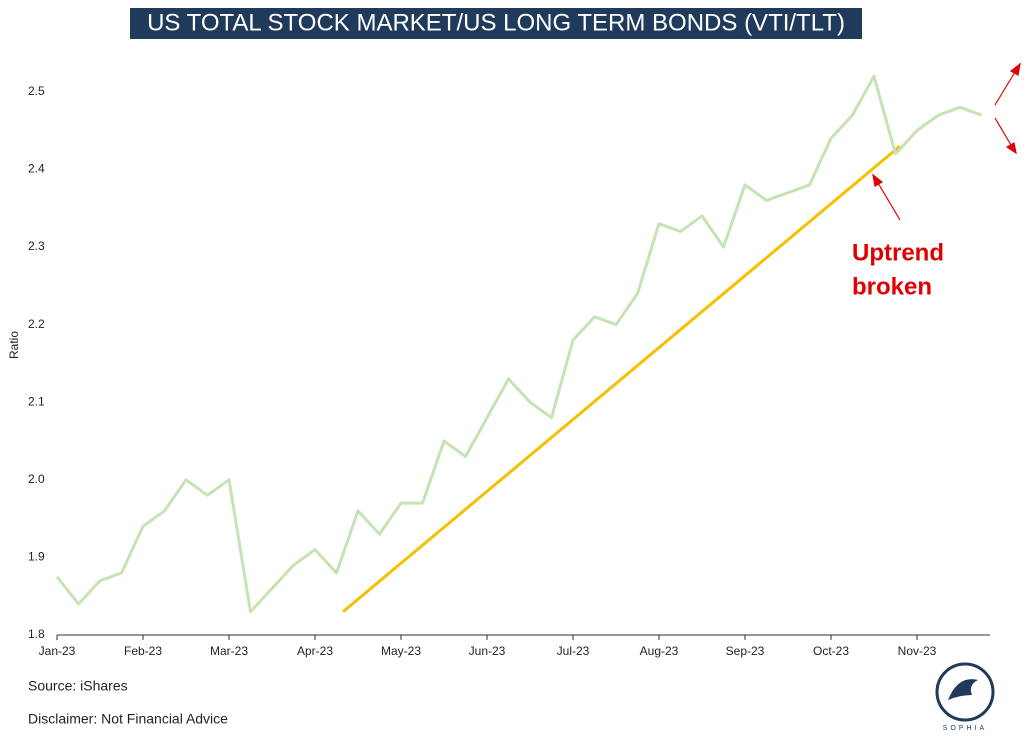 This screenshot has height=739, width=1027. I want to click on x-tick-label: Mar-23, so click(229, 651).